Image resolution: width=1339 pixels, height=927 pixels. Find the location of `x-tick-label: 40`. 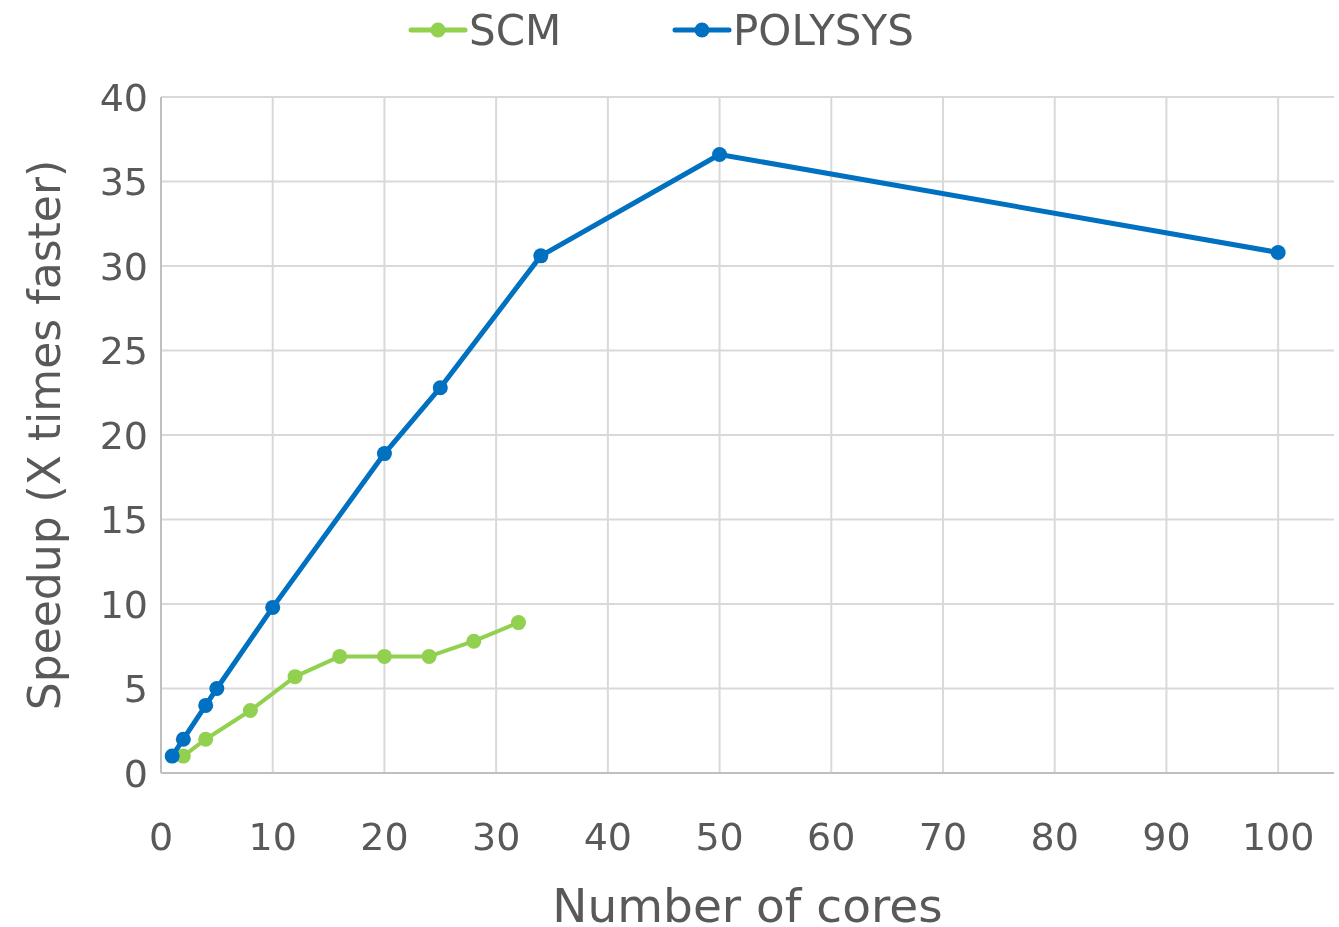

x-tick-label: 40 is located at coordinates (608, 837).